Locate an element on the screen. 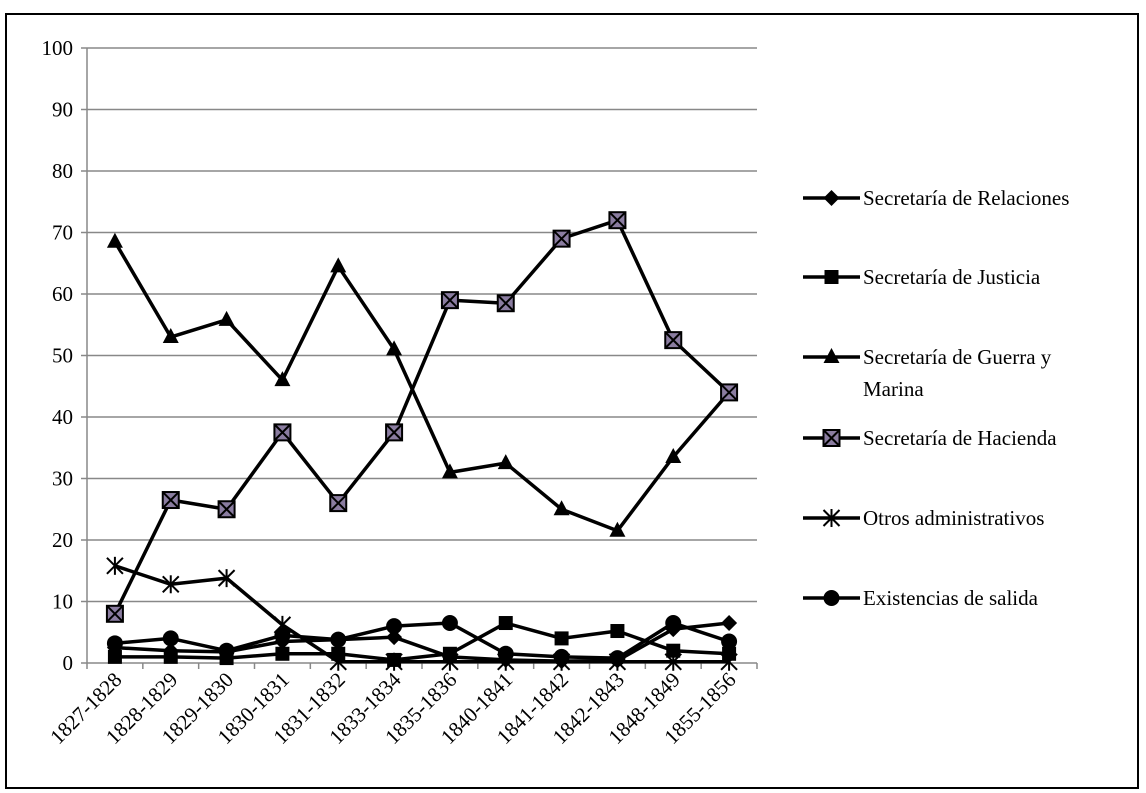  y-tick-label: 80 is located at coordinates (62, 171).